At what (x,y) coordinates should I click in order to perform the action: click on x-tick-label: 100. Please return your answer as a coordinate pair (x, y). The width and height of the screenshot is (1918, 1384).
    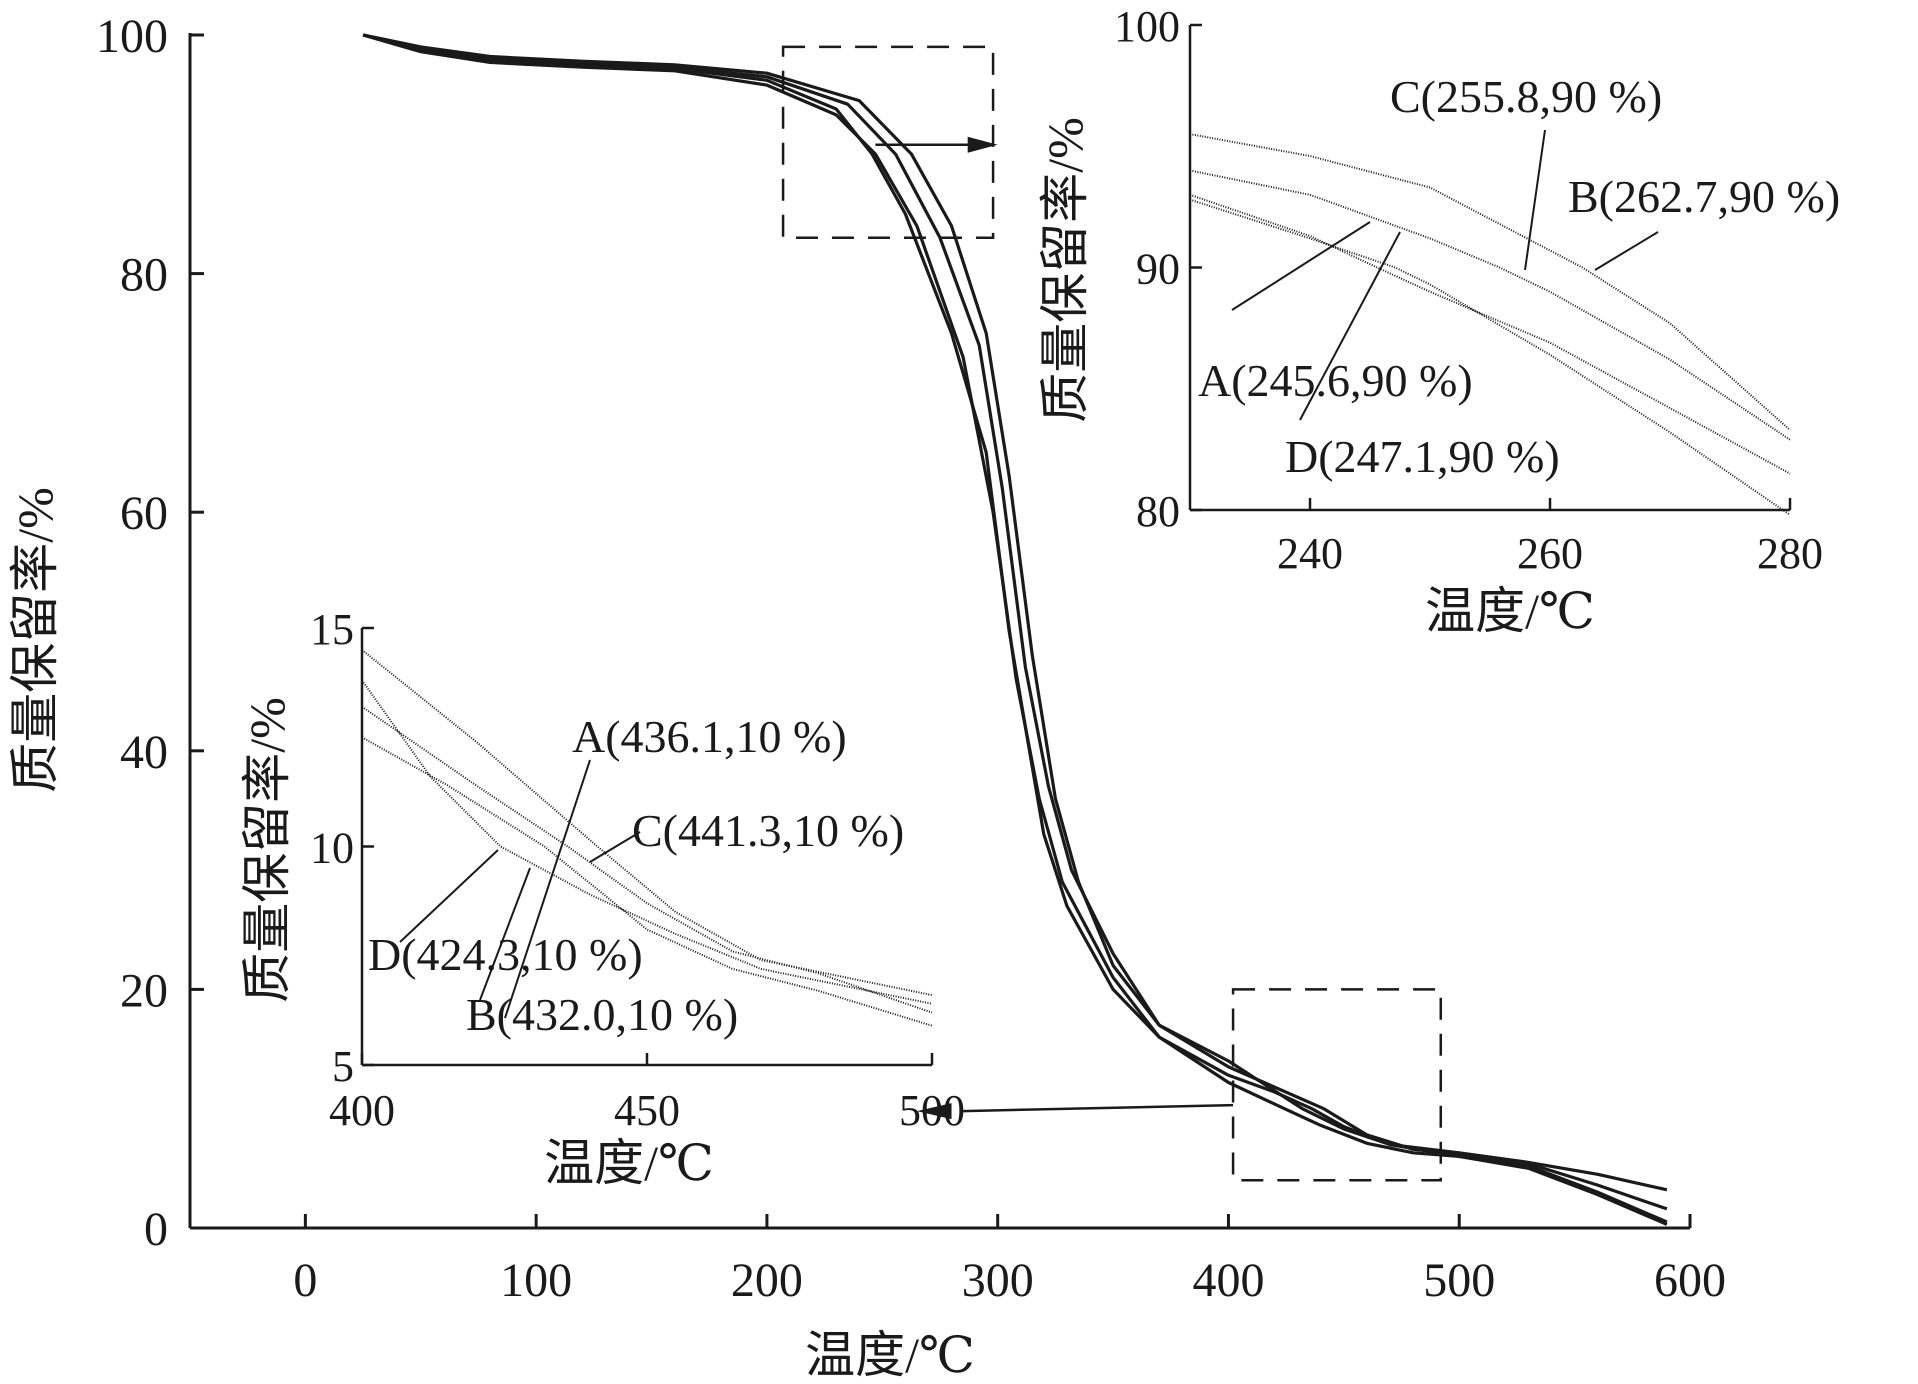
    Looking at the image, I should click on (536, 1280).